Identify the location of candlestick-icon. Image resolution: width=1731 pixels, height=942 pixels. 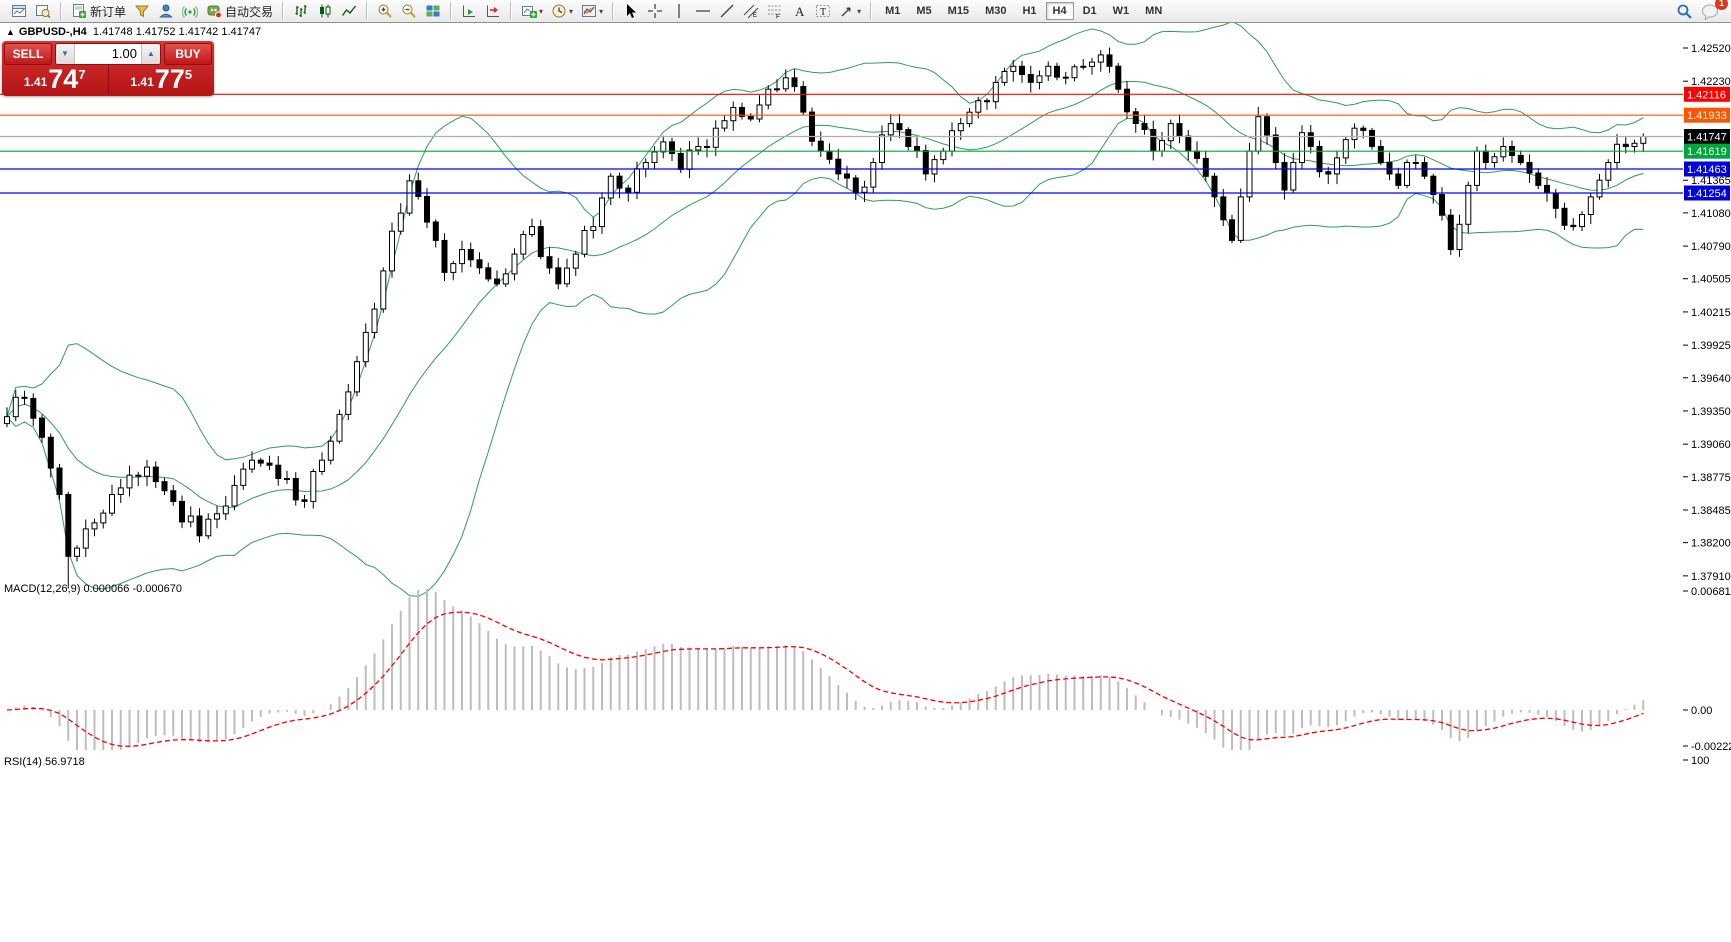
(325, 11).